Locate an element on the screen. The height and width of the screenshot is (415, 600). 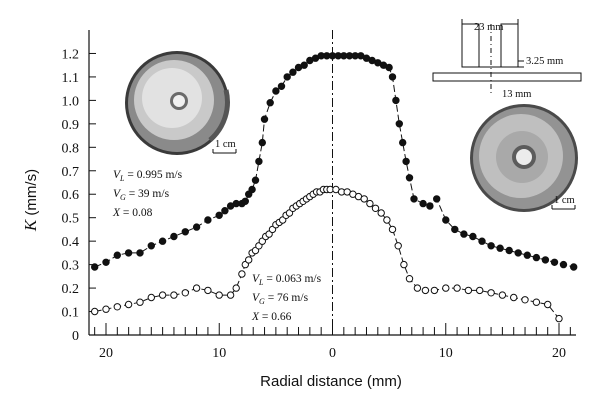
y-tick-label: 0 is located at coordinates (75, 336).